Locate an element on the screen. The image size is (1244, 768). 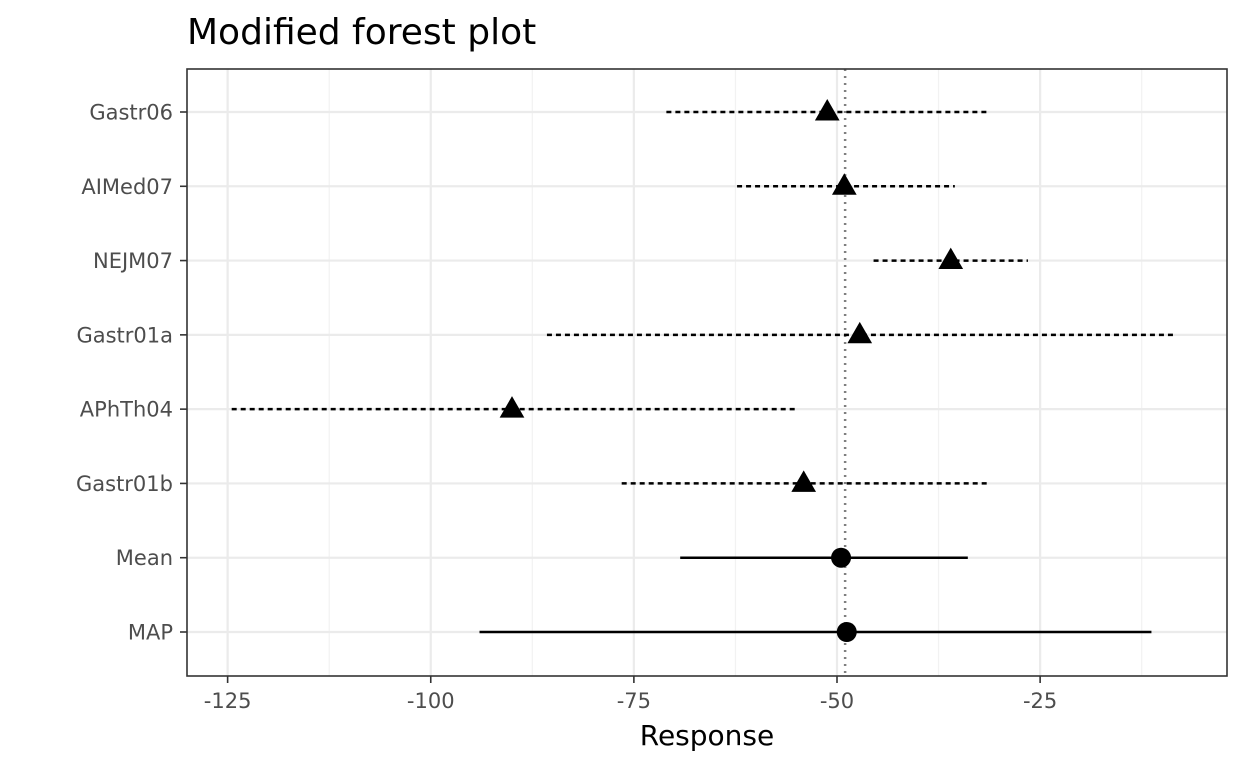
point-estimate-Gastr06 is located at coordinates (827, 110).